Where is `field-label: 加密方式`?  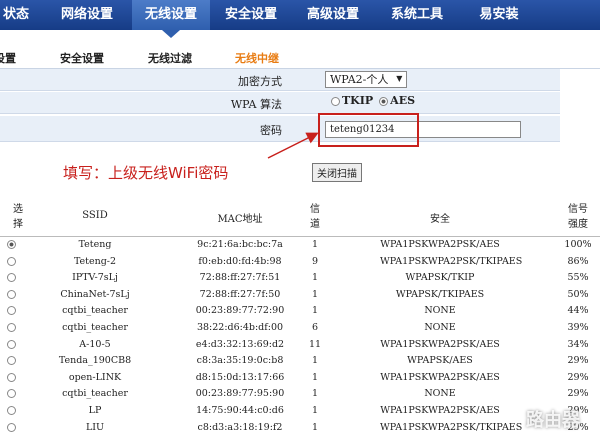 field-label: 加密方式 is located at coordinates (260, 81).